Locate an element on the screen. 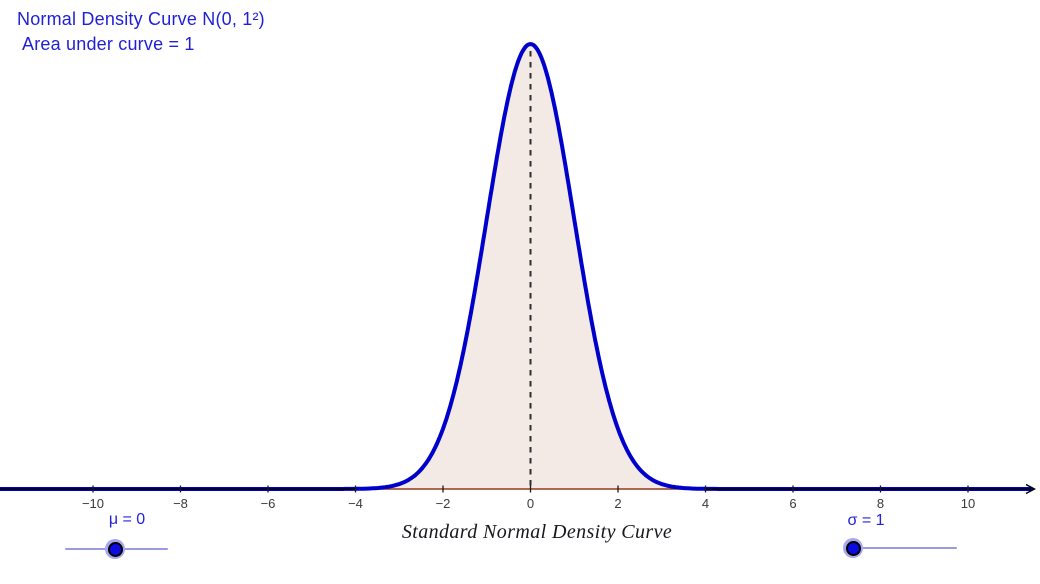  mu-slider-label: μ = 0 is located at coordinates (127, 519).